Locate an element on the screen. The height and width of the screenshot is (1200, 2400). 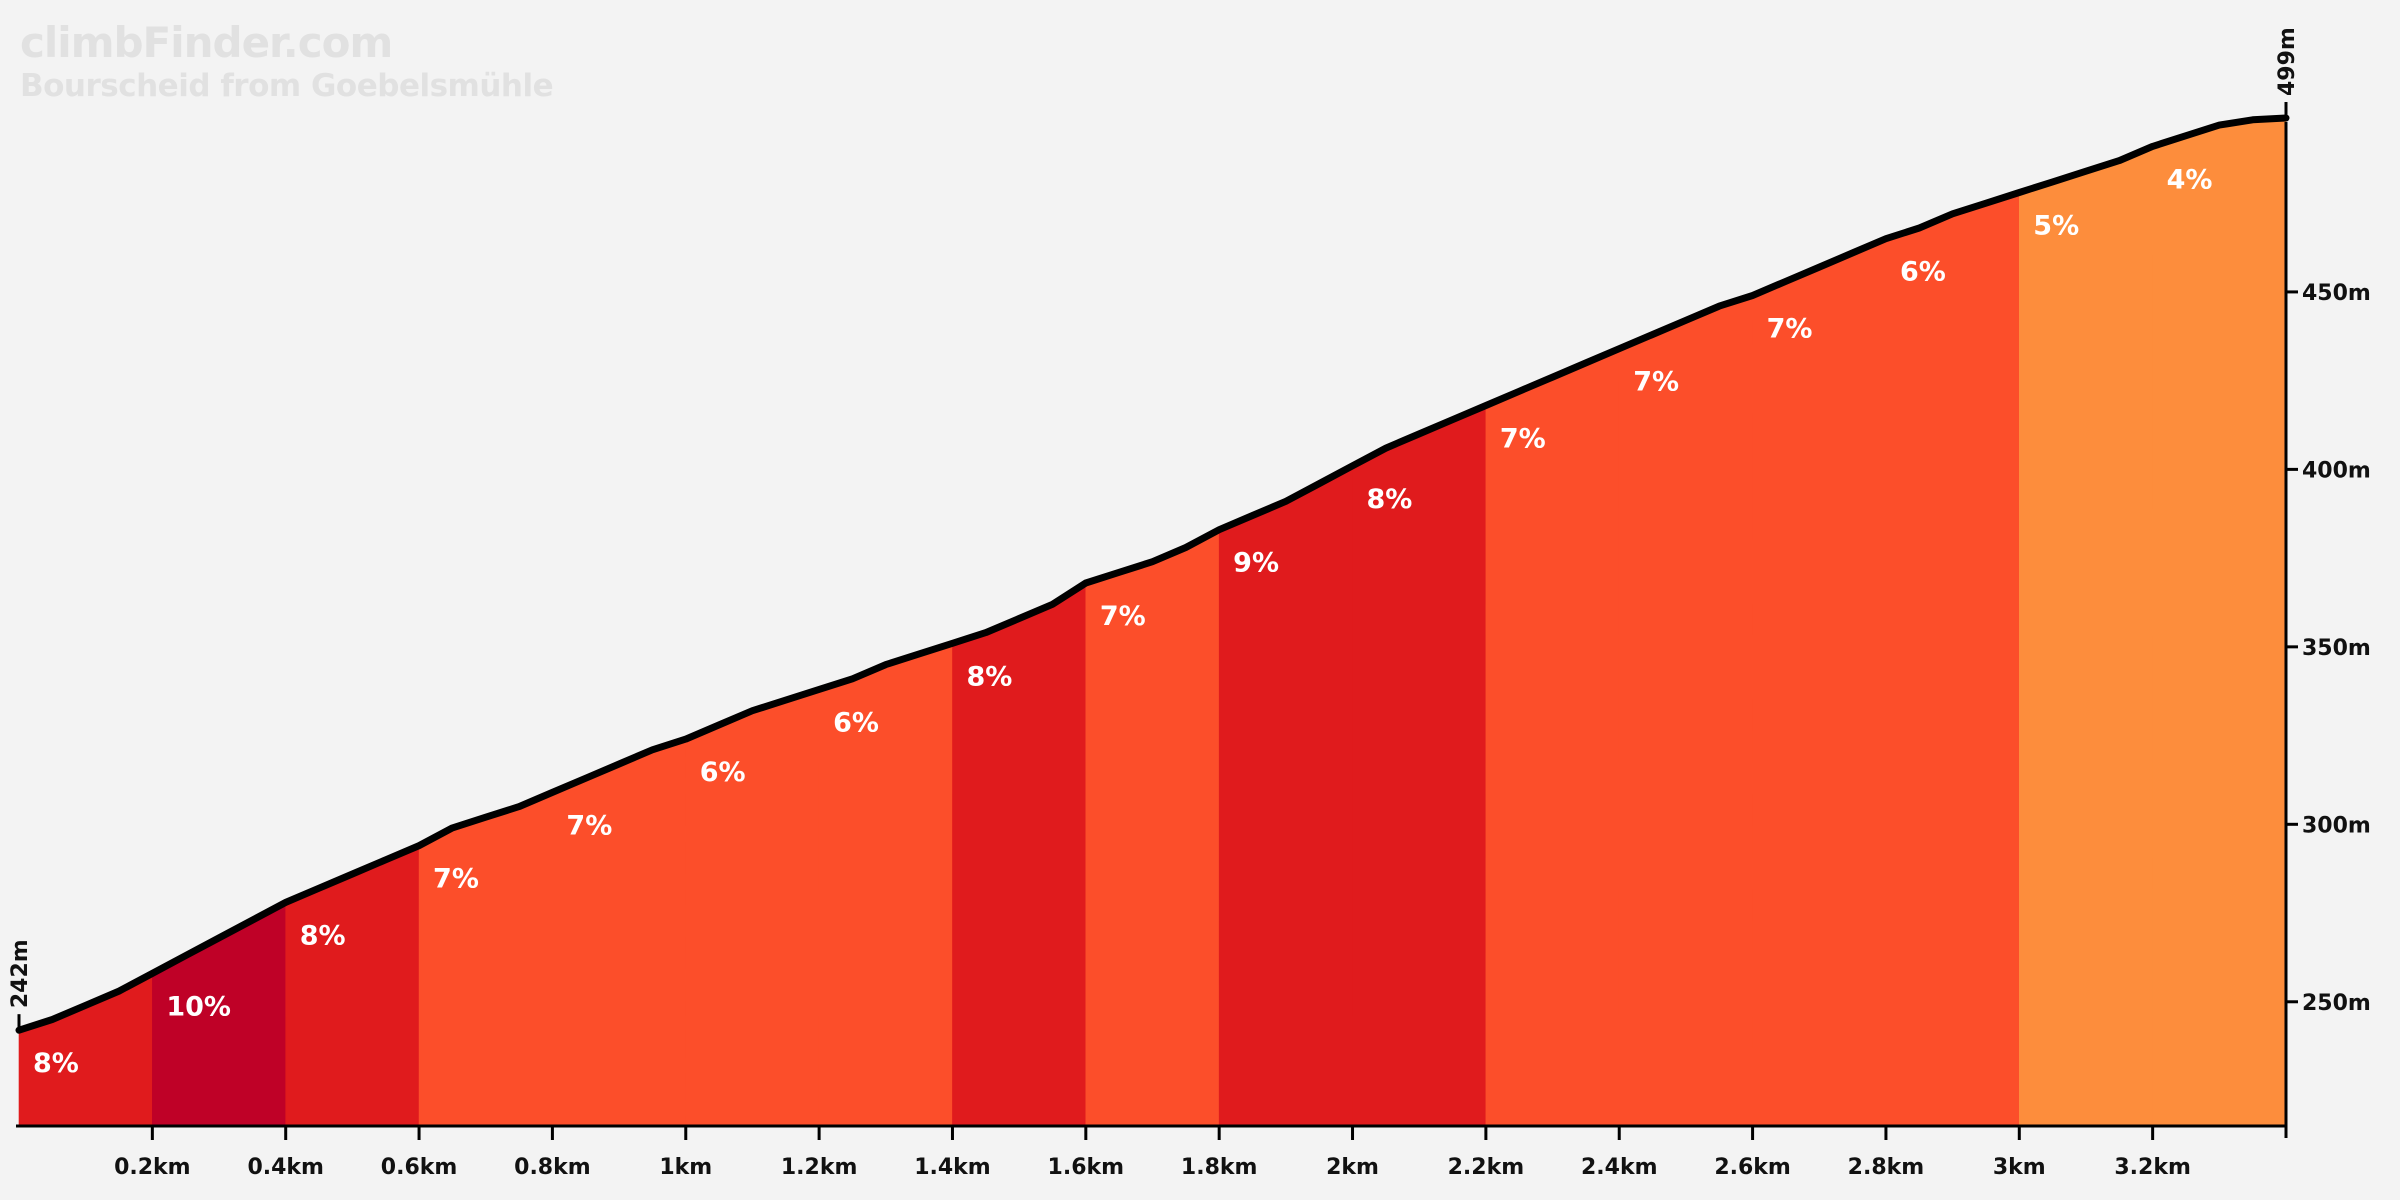
x-tick-label: 0.4km is located at coordinates (285, 1167).